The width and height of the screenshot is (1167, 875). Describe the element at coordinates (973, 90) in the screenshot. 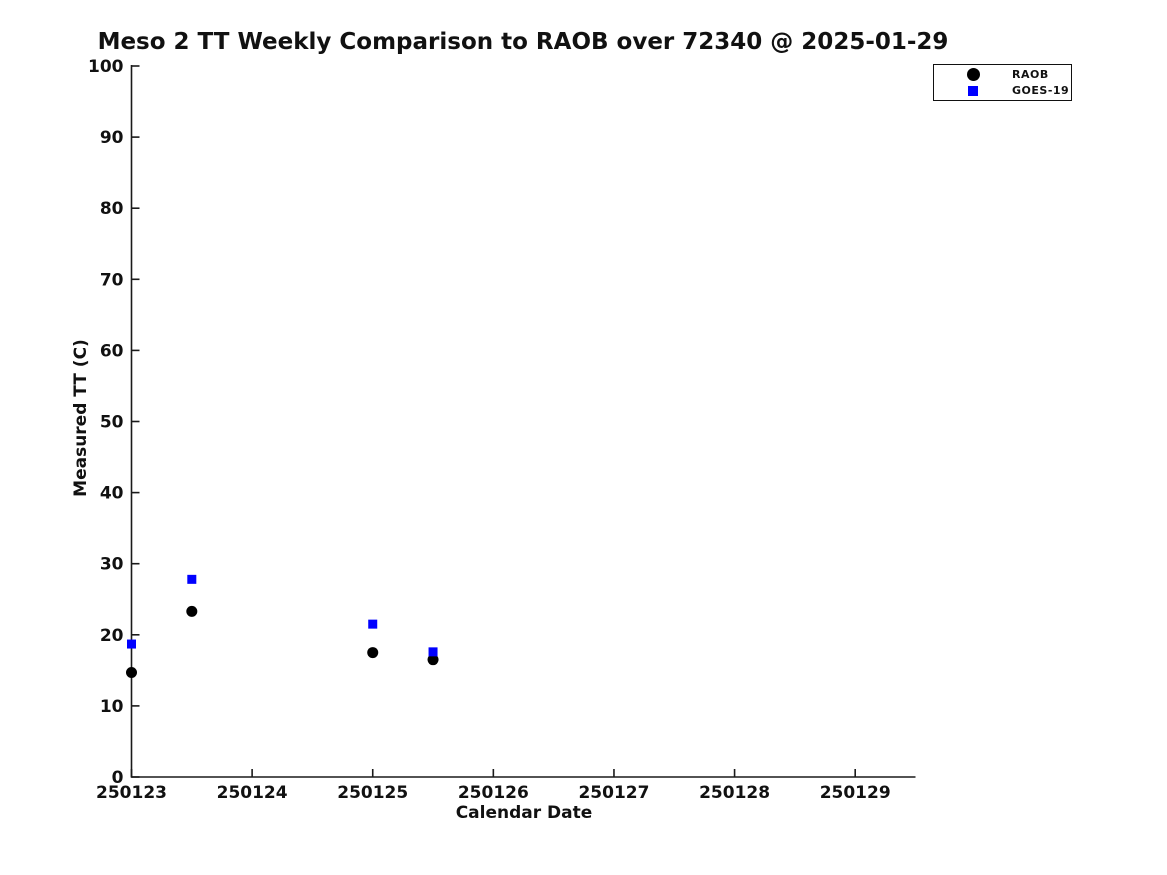

I see `goes-19-square-marker-icon` at that location.